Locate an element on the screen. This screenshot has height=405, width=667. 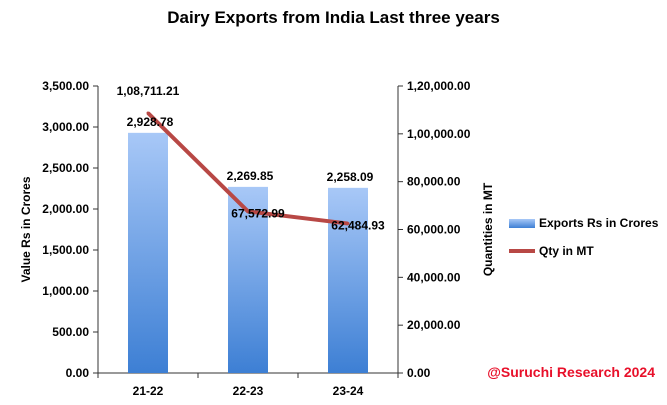
y-tick-label-right: 80,000.00 is located at coordinates (434, 182).